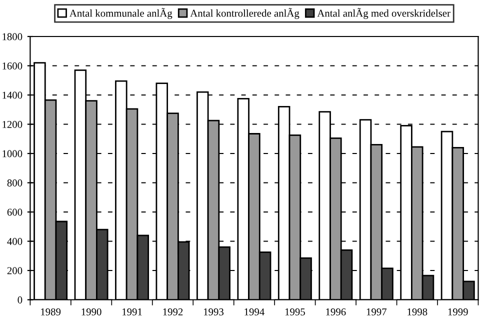 This screenshot has height=323, width=487. I want to click on x-tick-label: 1989, so click(51, 312).